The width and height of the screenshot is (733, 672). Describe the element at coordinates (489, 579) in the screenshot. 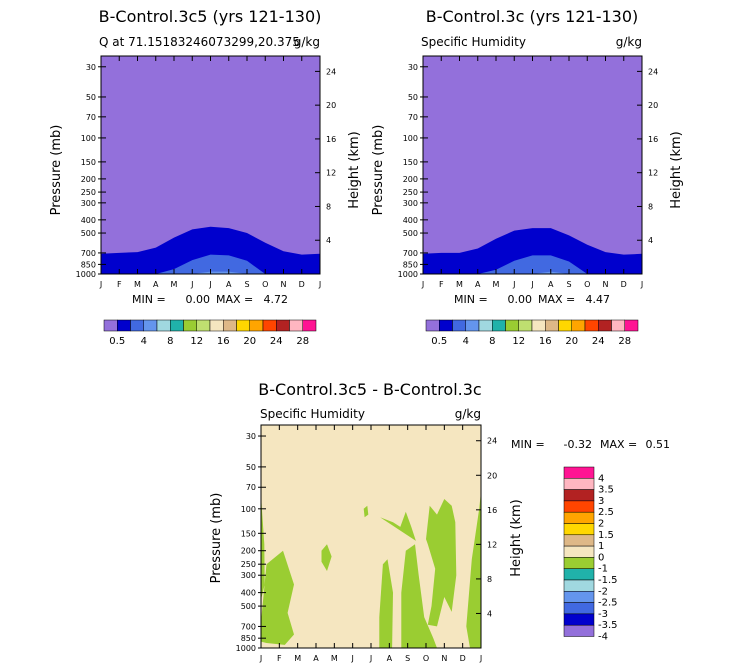

I see `height-tick-label: 8` at that location.